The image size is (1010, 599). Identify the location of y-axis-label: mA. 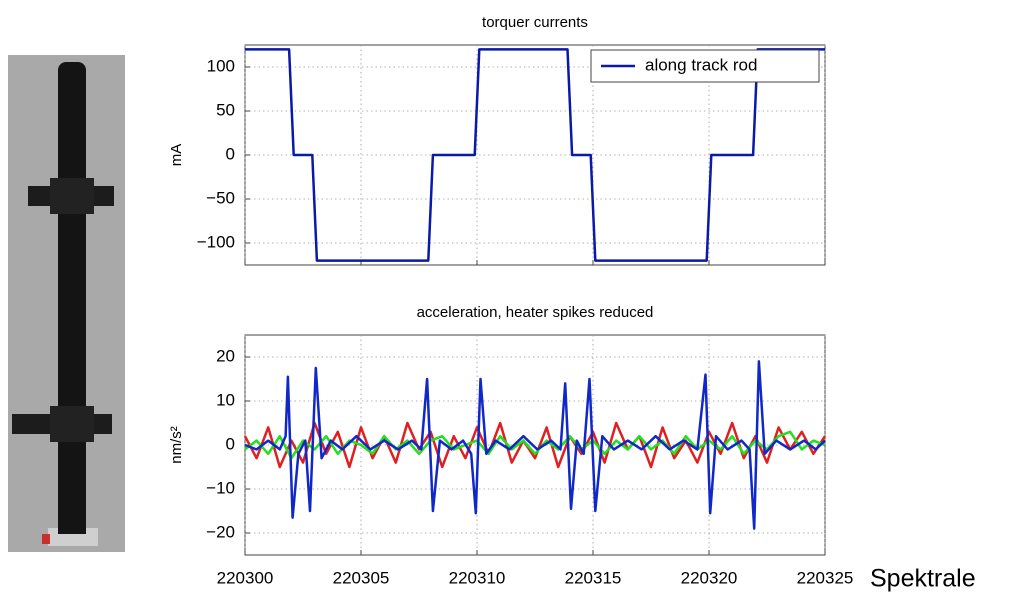
(176, 155).